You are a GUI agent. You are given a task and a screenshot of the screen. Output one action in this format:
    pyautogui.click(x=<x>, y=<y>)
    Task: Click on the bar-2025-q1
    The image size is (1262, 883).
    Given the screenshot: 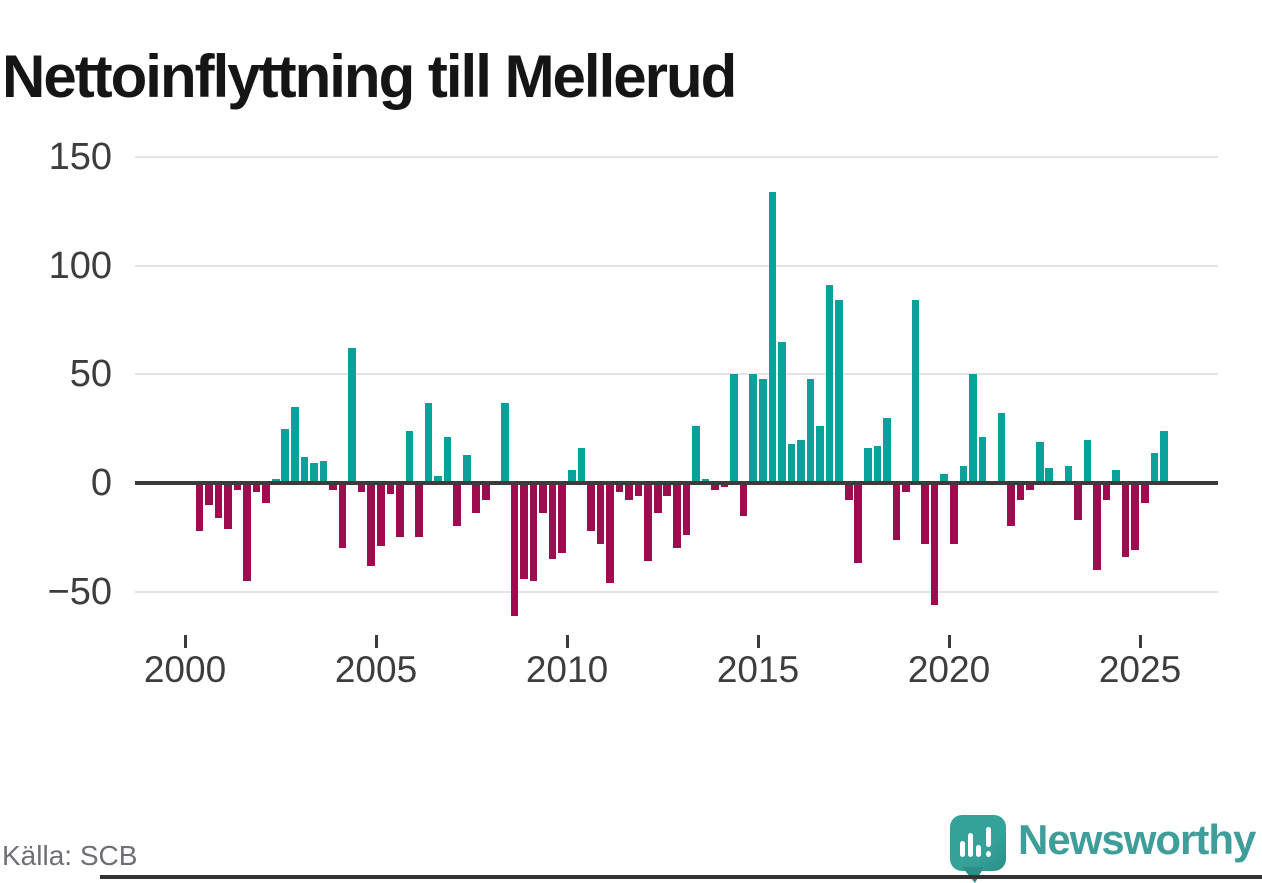 What is the action you would take?
    pyautogui.click(x=1144, y=493)
    